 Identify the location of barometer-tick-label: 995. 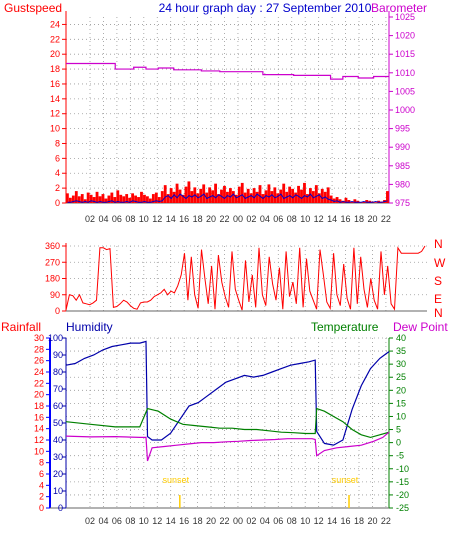
(402, 129).